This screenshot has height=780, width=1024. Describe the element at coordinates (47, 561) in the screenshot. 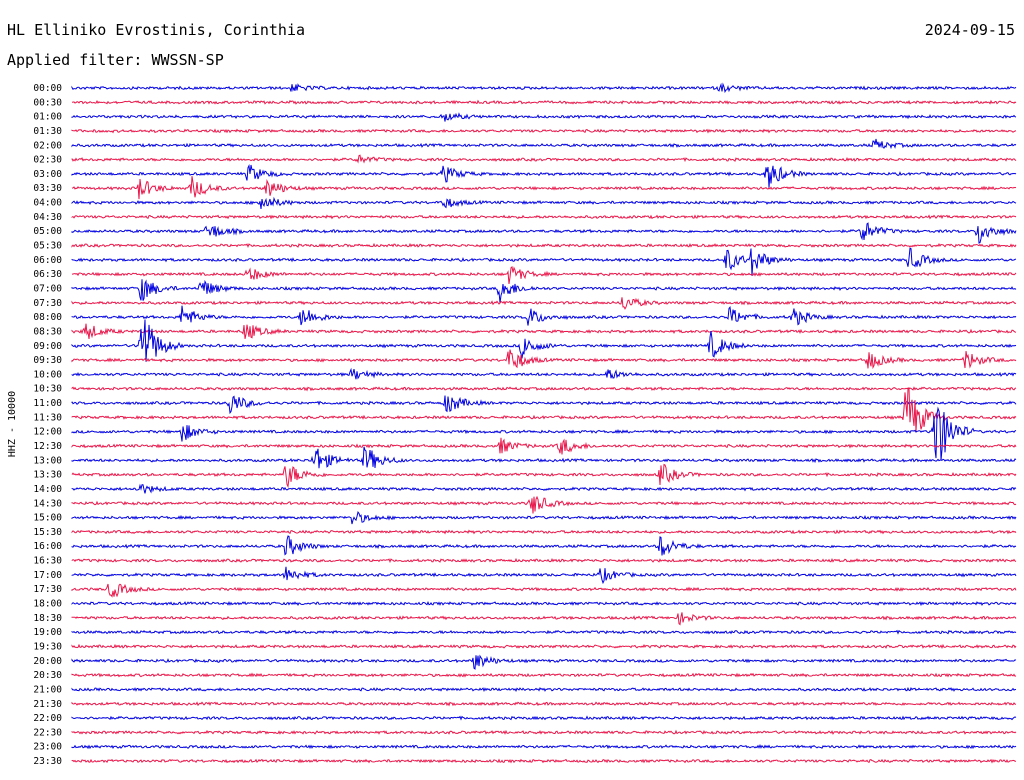

I see `row-time-label: 16:30` at that location.